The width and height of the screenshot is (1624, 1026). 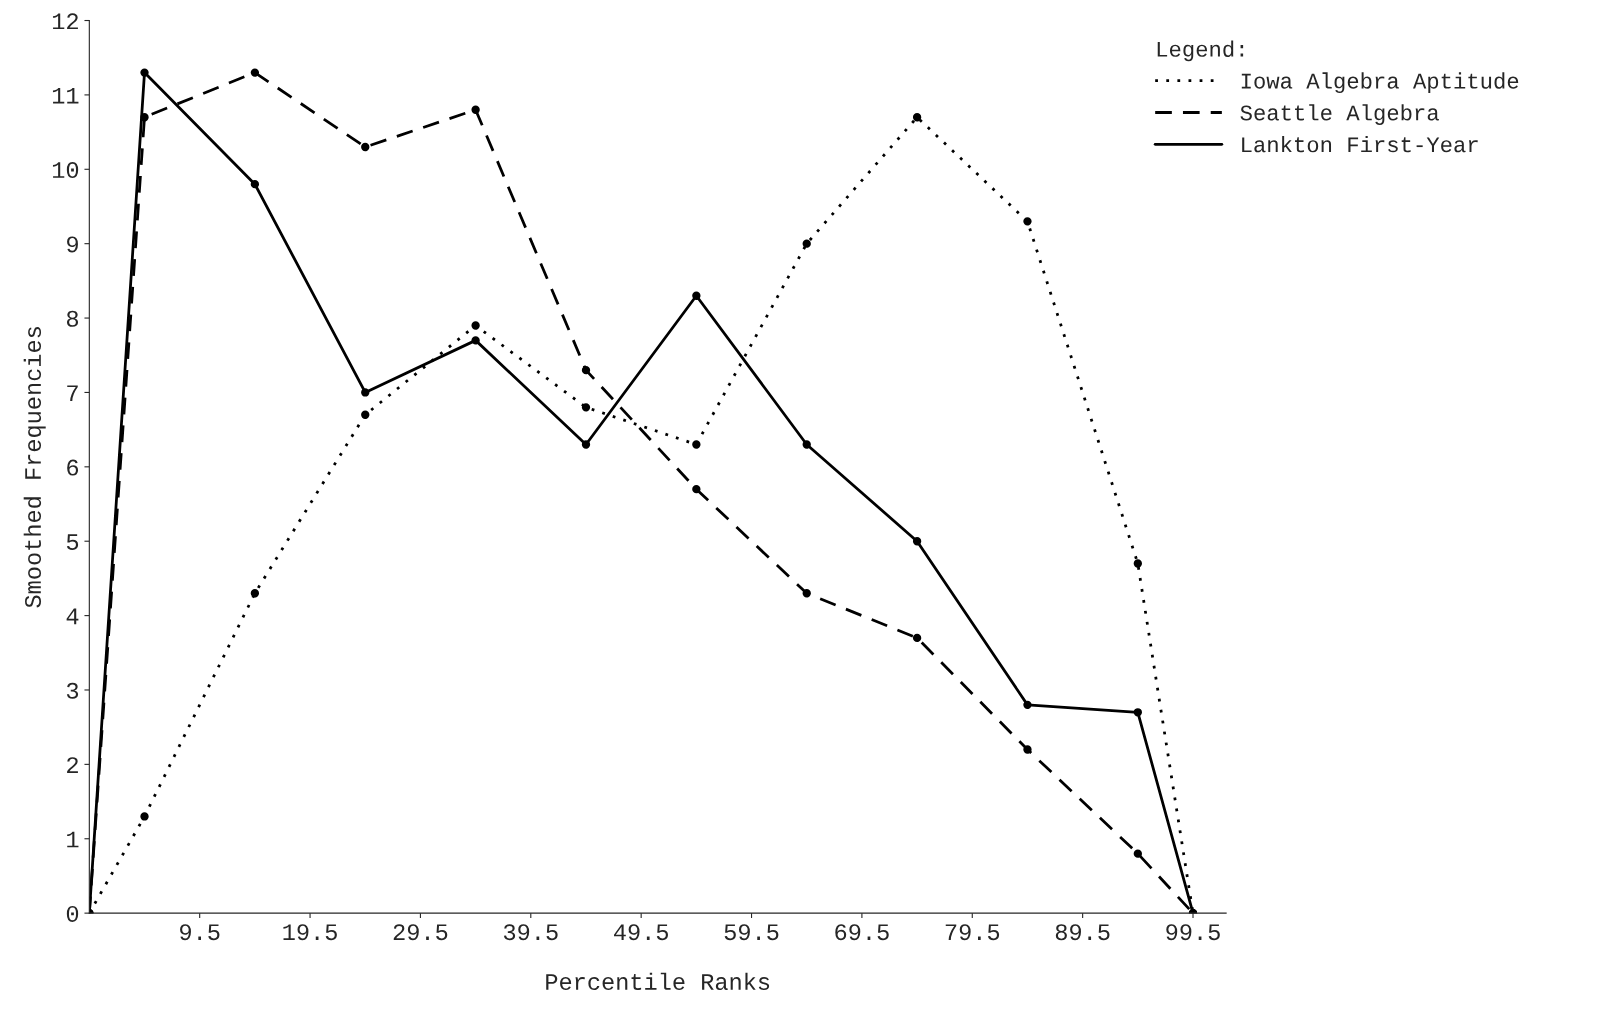 What do you see at coordinates (72, 765) in the screenshot?
I see `y-tick-label: 2` at bounding box center [72, 765].